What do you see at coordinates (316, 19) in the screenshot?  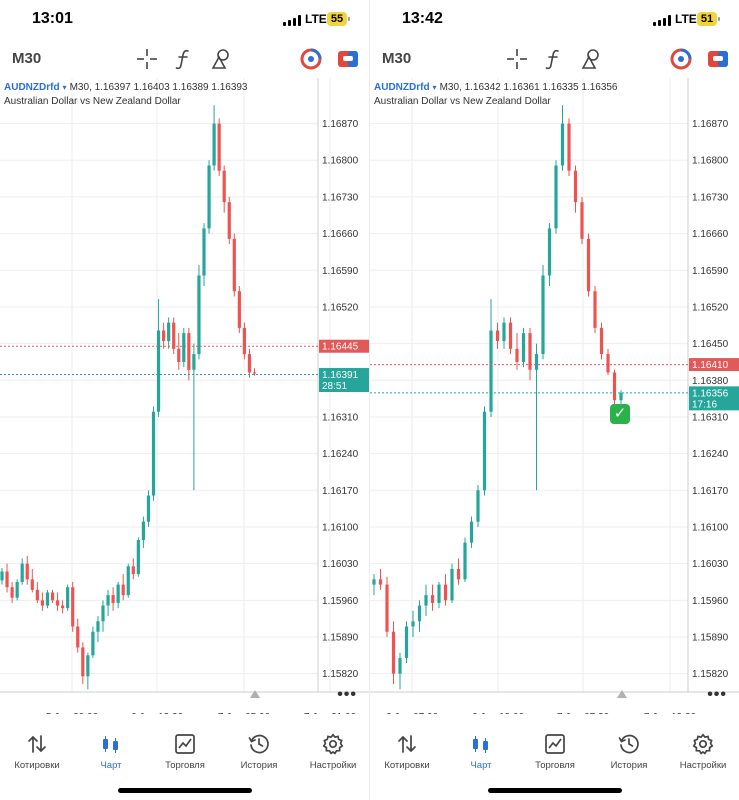 I see `network-type: LTE` at bounding box center [316, 19].